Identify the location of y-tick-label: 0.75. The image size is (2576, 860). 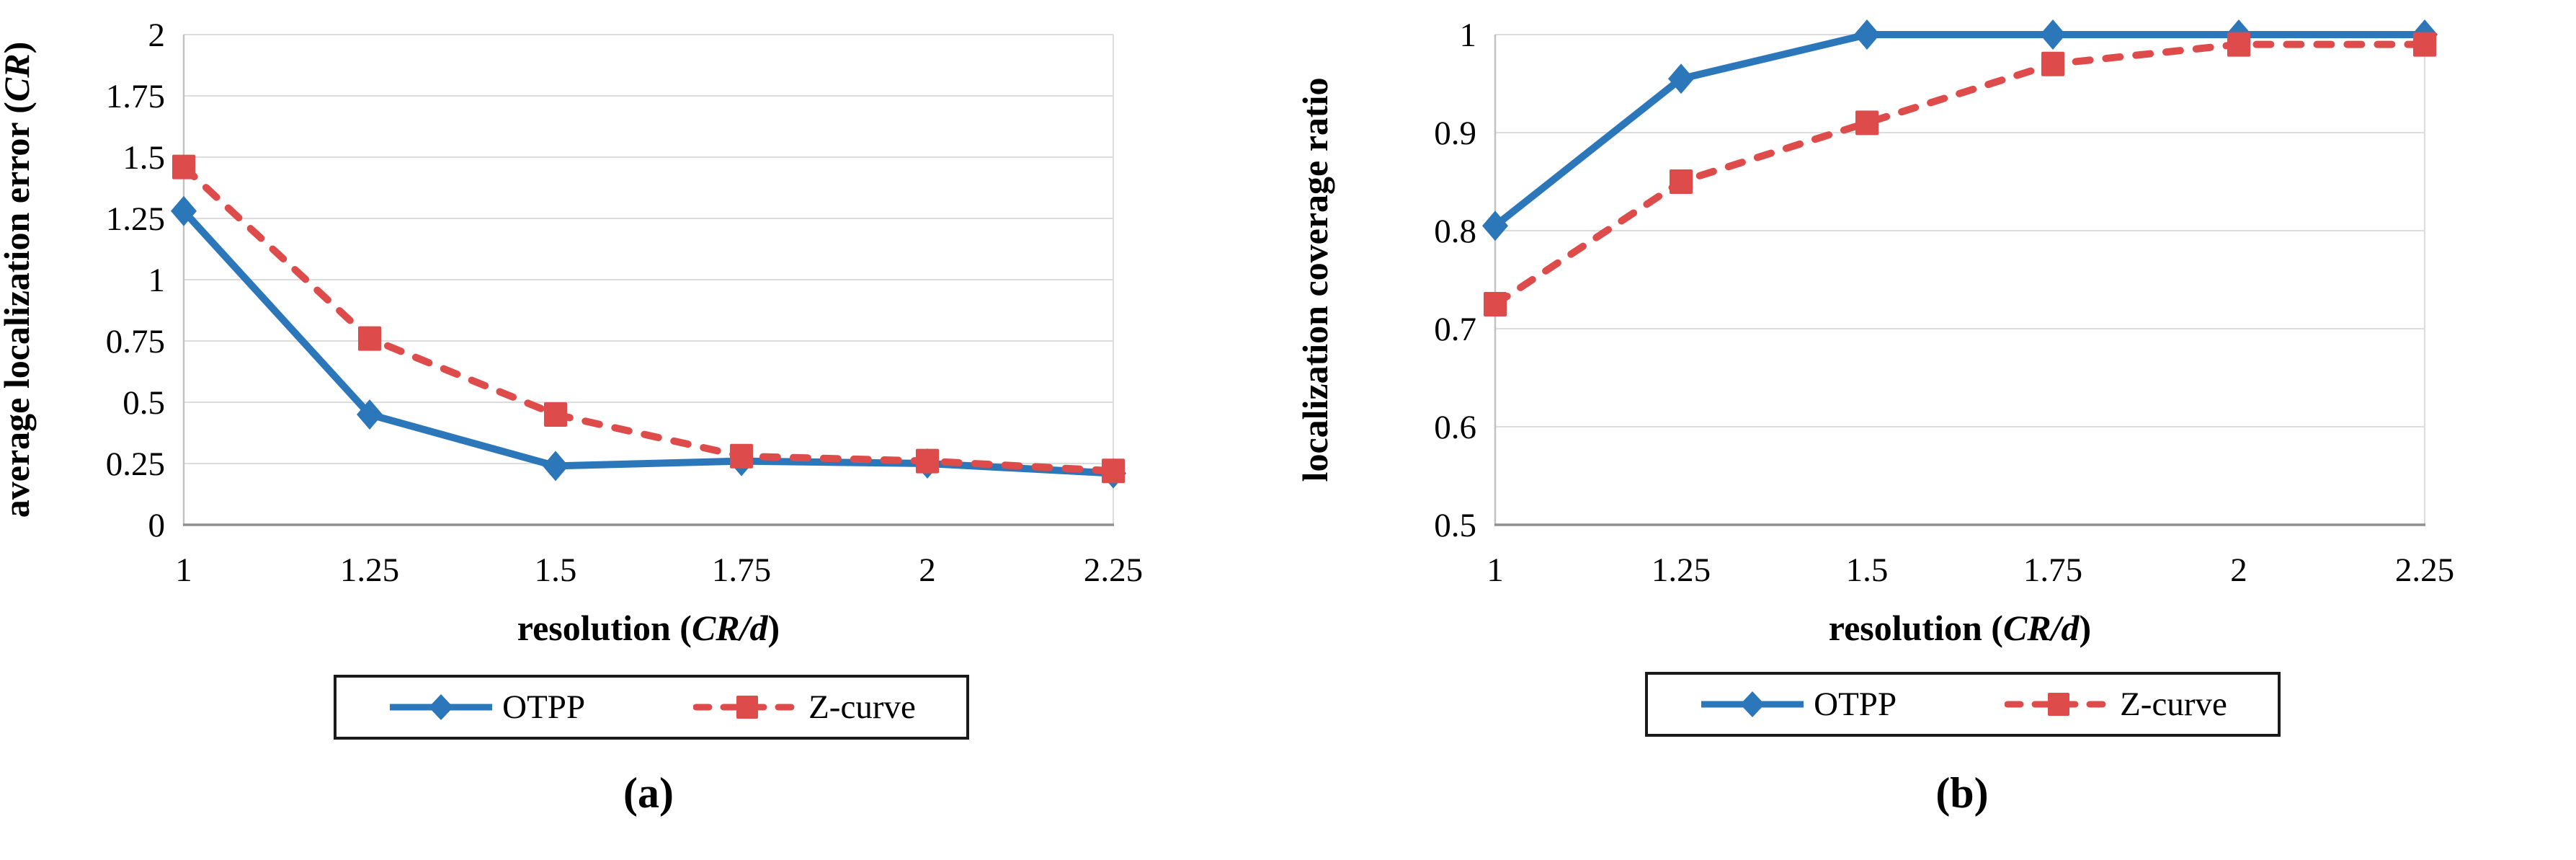
(135, 341).